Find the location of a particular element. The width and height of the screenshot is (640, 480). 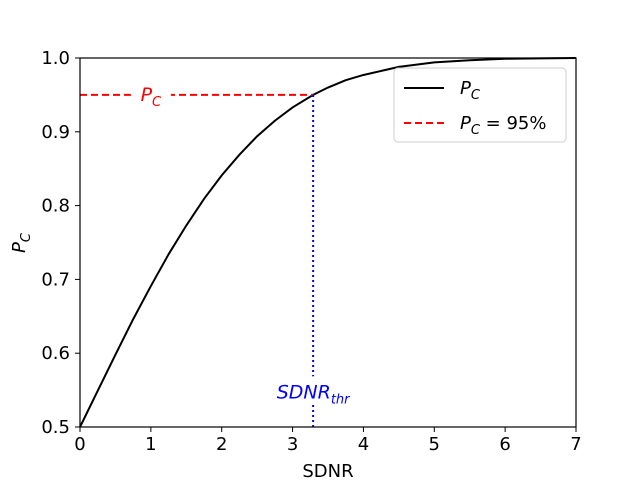

annotation-1: SDNRthr is located at coordinates (314, 394).